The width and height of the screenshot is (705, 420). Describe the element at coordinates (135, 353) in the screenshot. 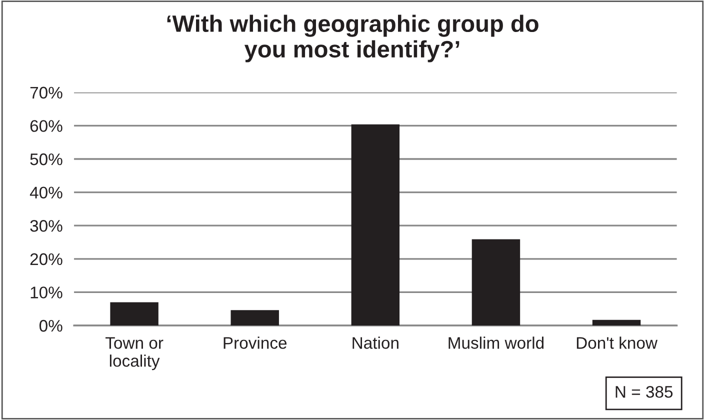

I see `x-tick-label: Town or locality` at that location.